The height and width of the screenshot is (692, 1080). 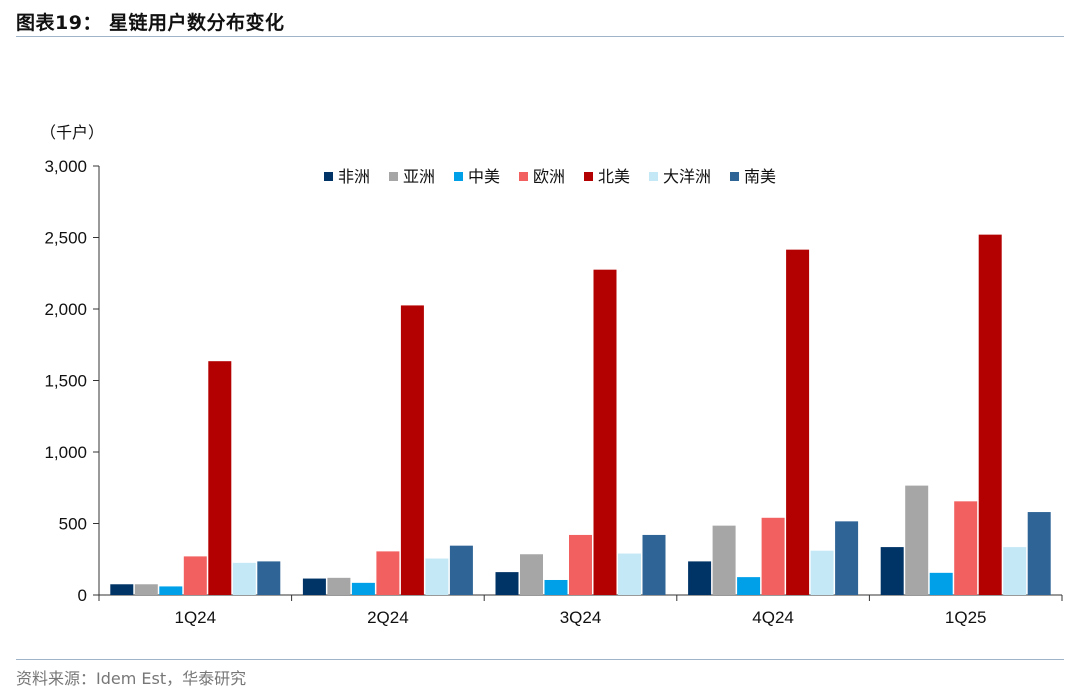 What do you see at coordinates (540, 659) in the screenshot?
I see `footer-divider` at bounding box center [540, 659].